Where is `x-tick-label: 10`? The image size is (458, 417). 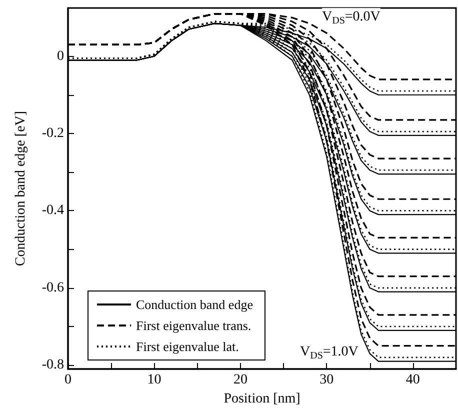 x-tick-label: 10 is located at coordinates (154, 380).